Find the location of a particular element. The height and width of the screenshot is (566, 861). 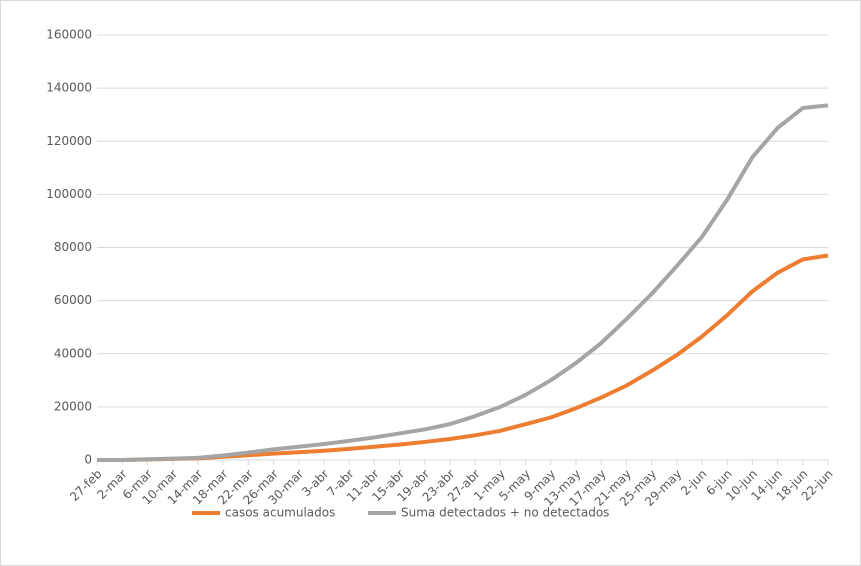

y-tick-label: 120000 is located at coordinates (69, 141).